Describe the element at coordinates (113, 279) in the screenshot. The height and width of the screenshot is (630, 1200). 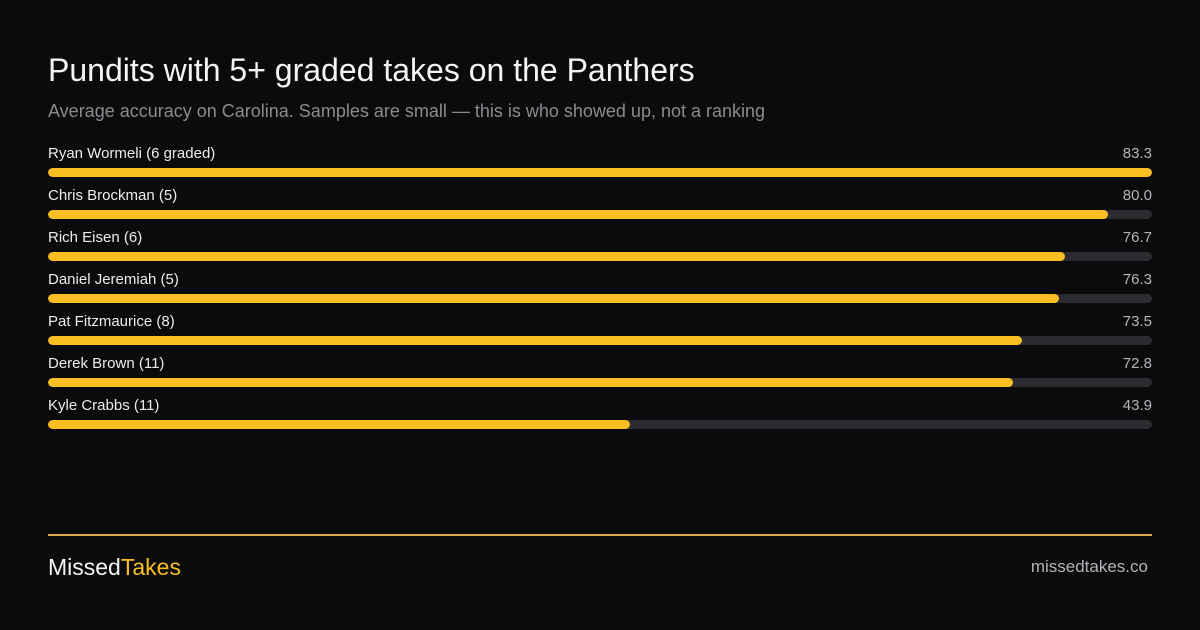
I see `bar-label: Daniel Jeremiah (5)` at that location.